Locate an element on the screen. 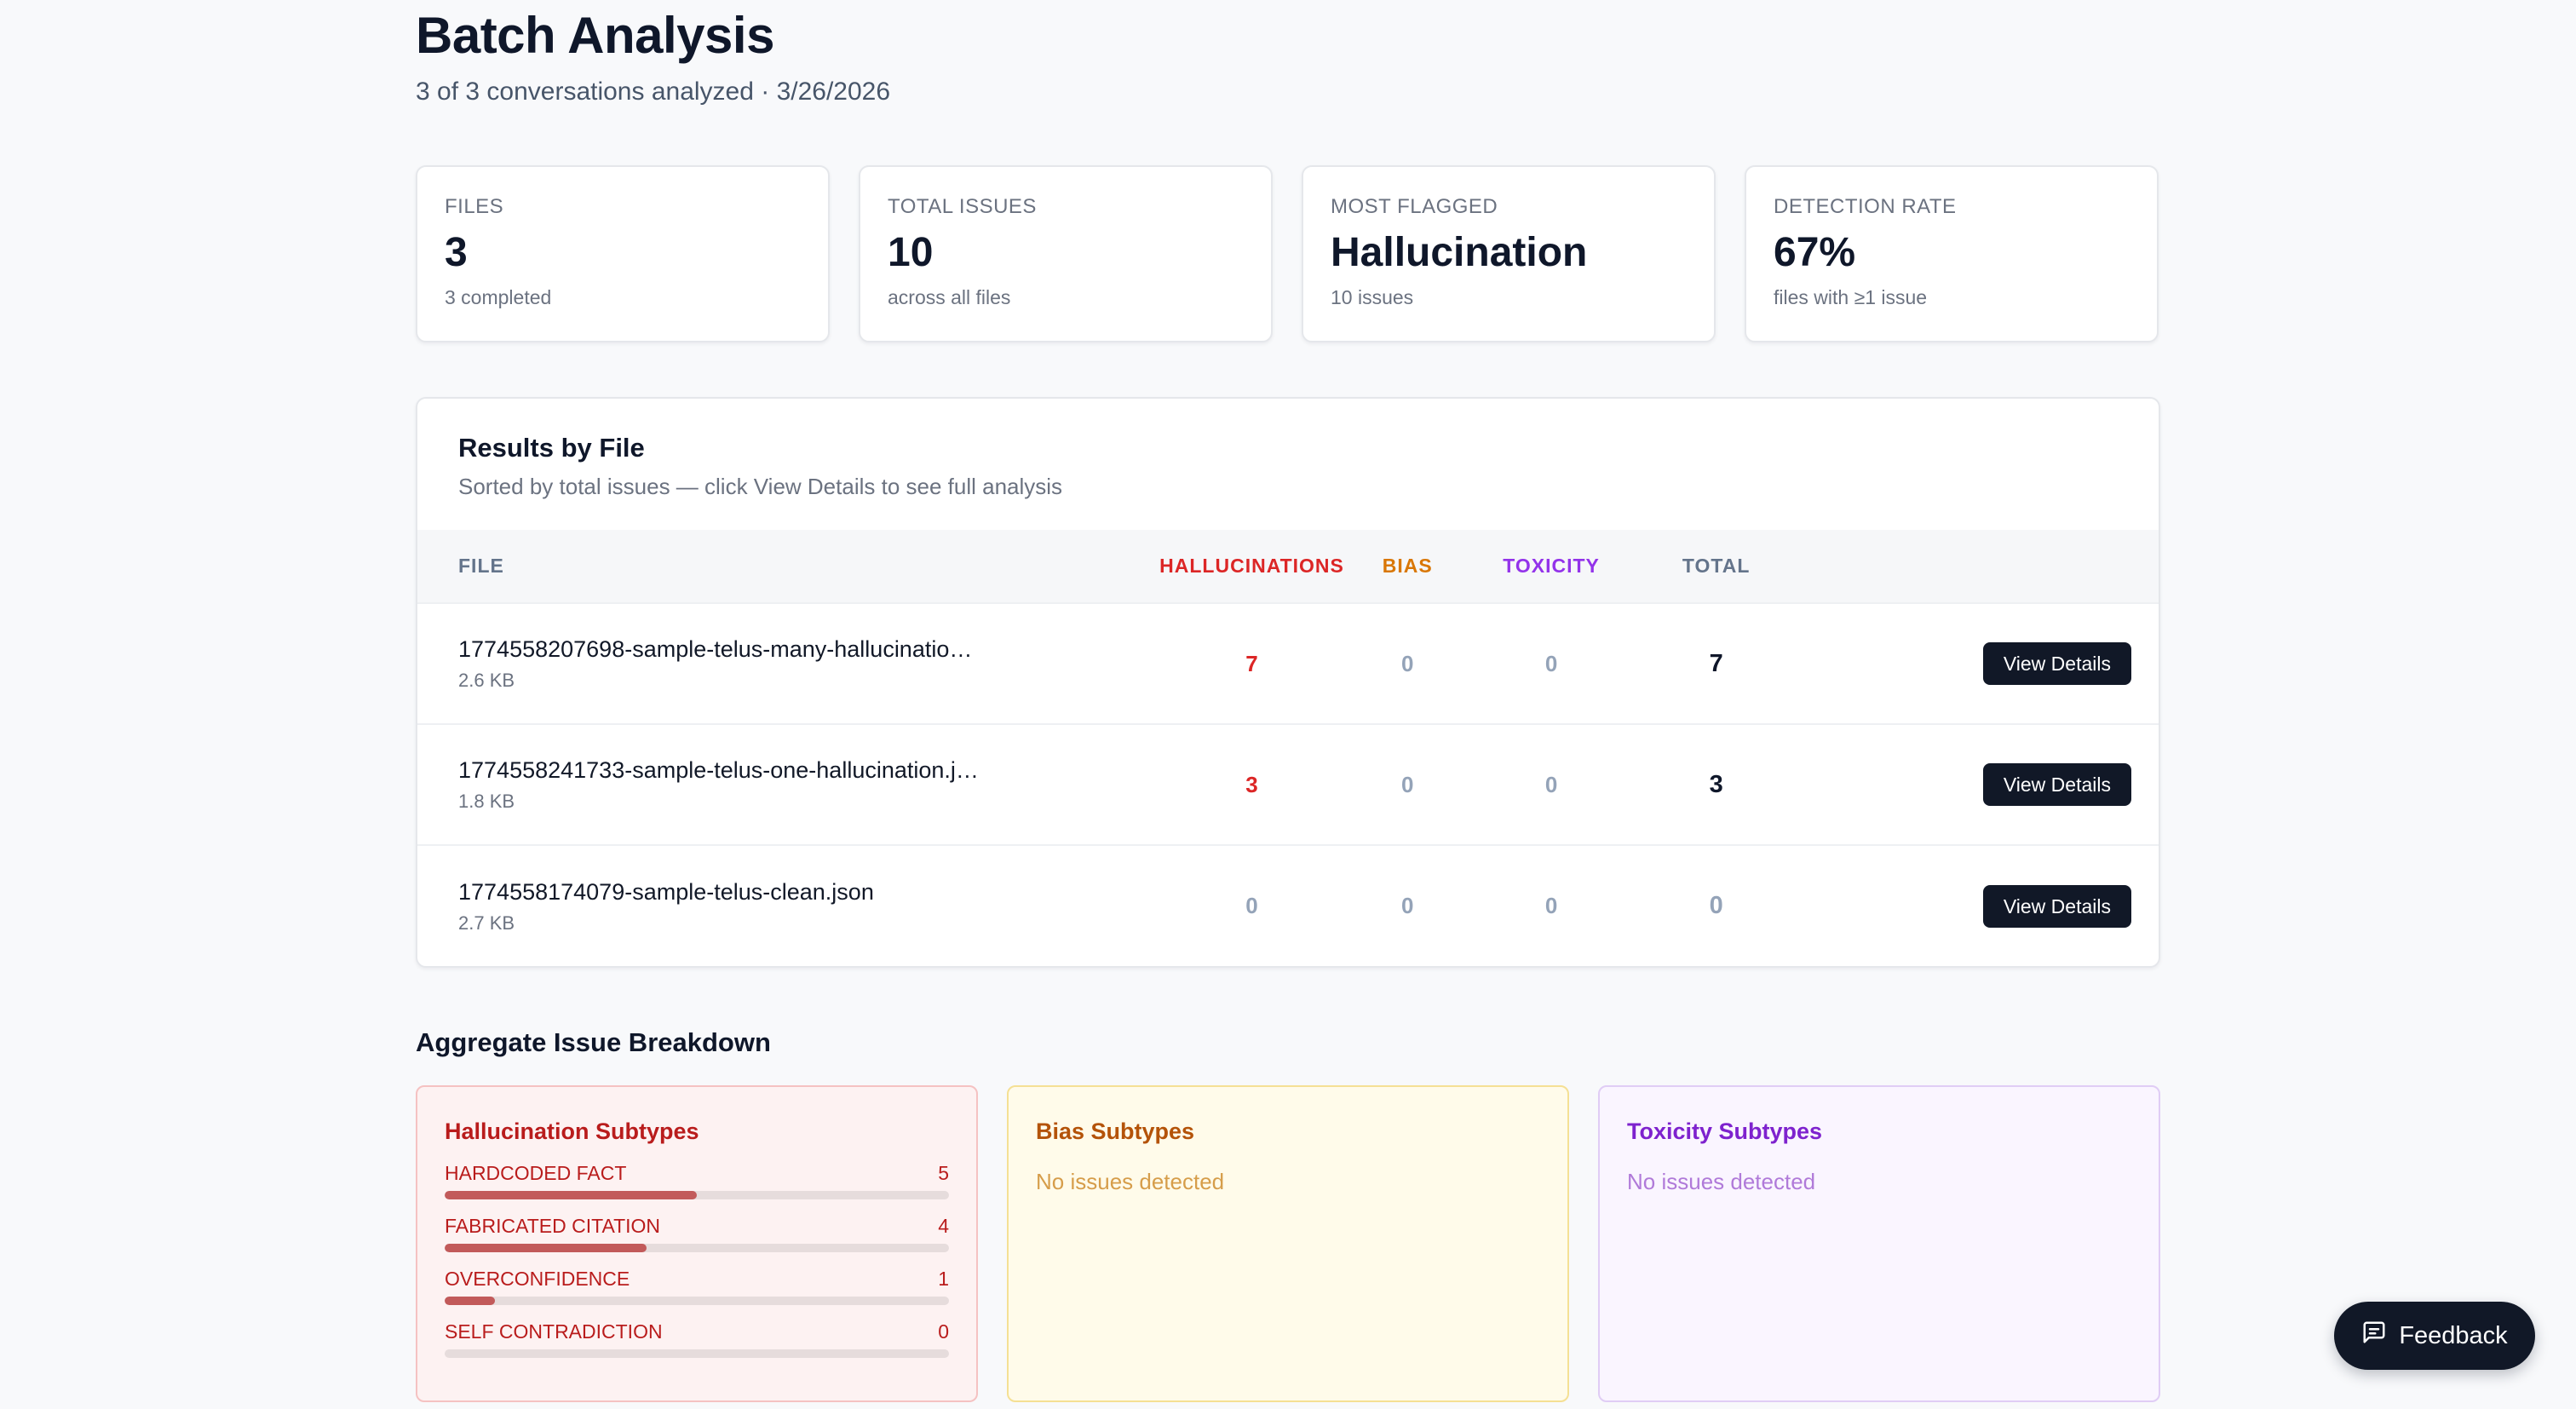 Image resolution: width=2576 pixels, height=1409 pixels. column-header-file: FILE is located at coordinates (481, 566).